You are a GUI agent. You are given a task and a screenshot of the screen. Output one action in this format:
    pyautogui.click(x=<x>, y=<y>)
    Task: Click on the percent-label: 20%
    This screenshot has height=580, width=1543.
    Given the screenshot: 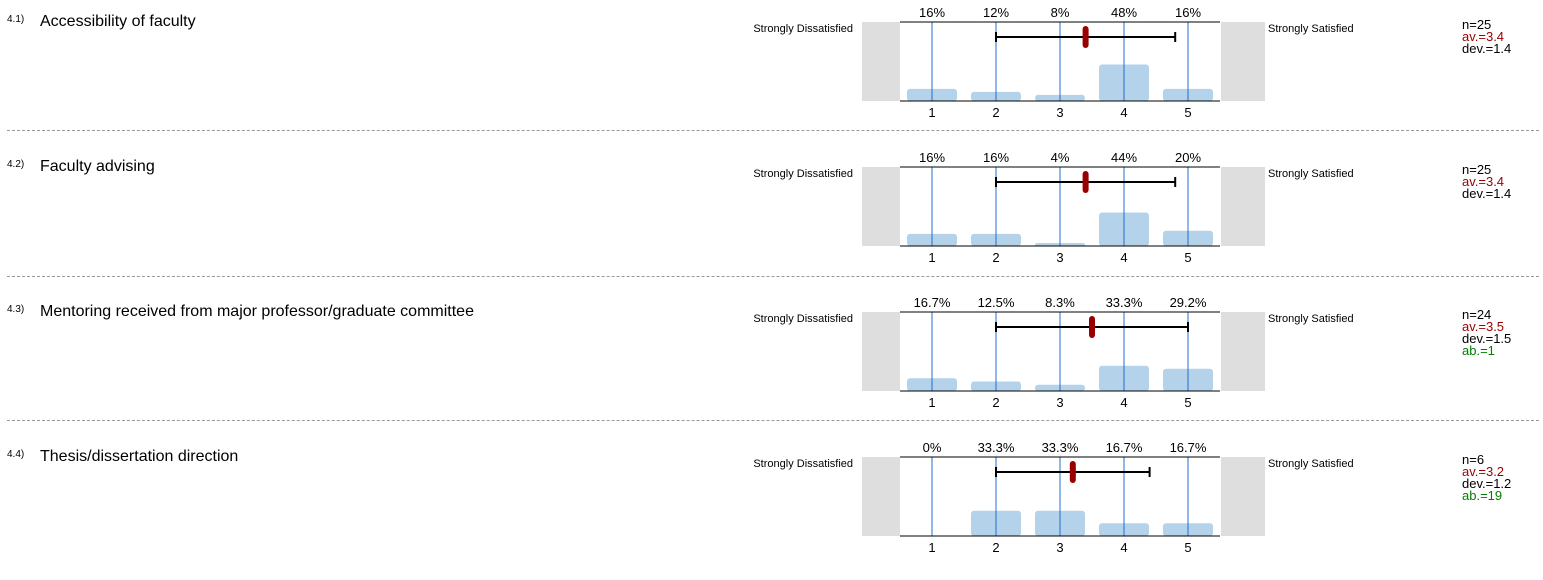 What is the action you would take?
    pyautogui.click(x=1188, y=157)
    